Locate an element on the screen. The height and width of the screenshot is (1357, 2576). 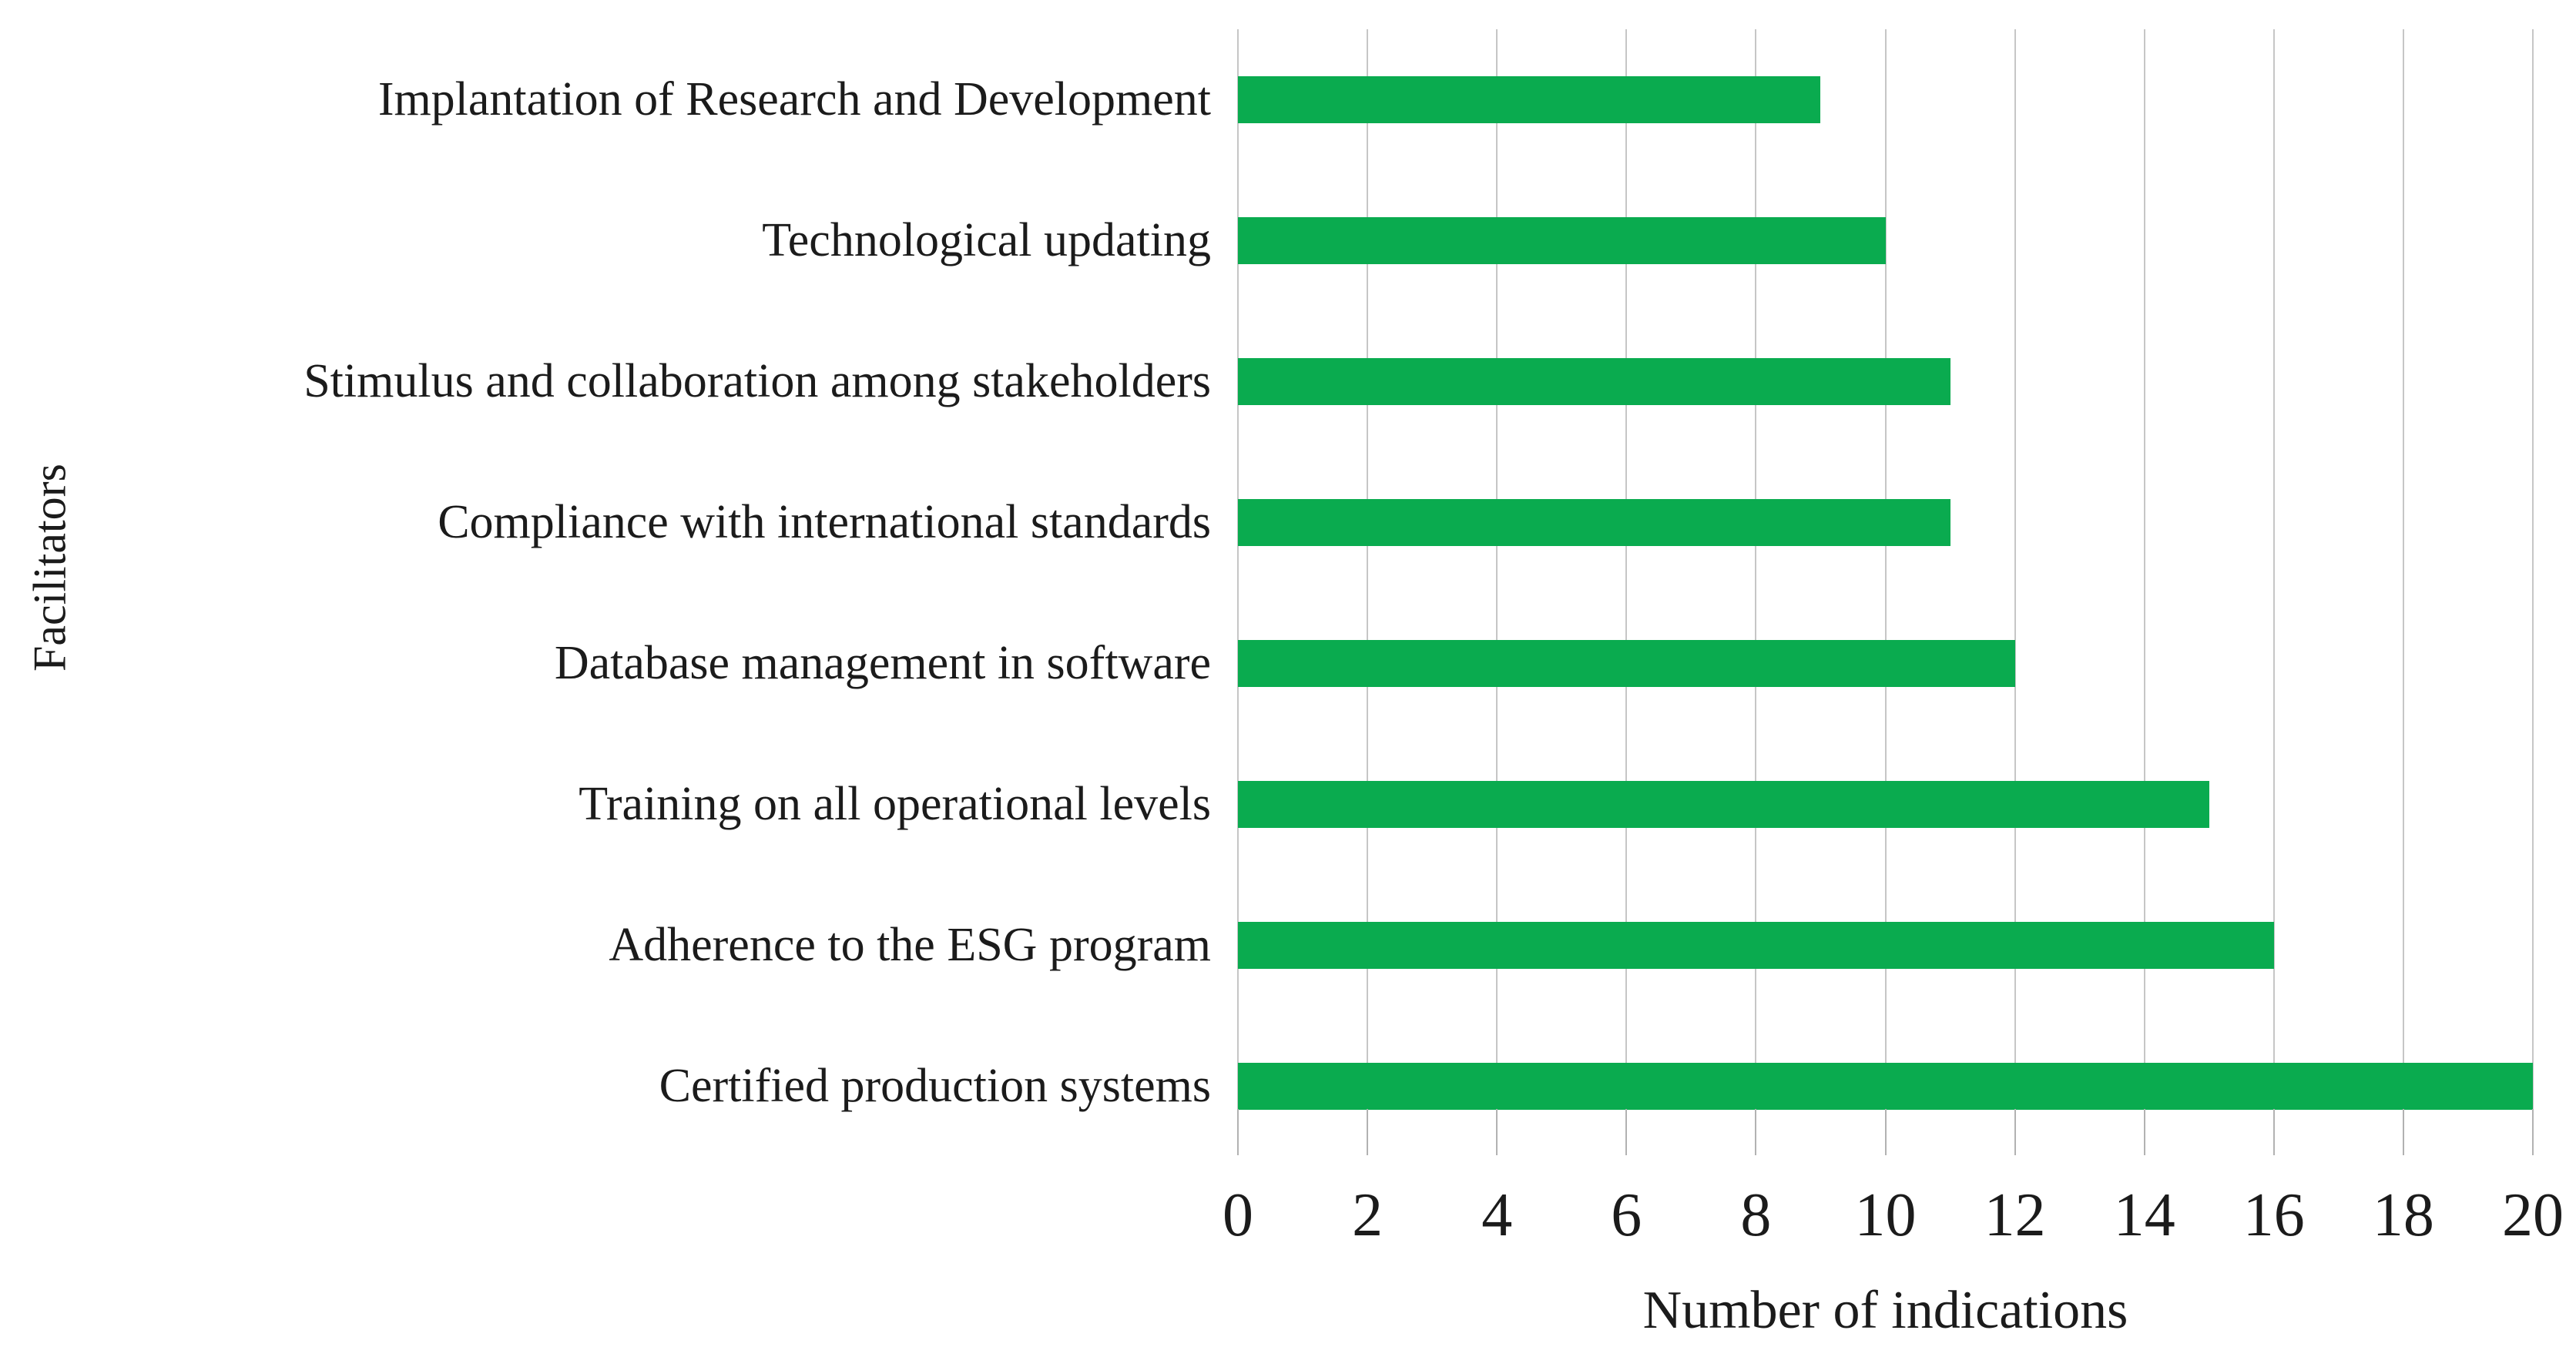
x-tick-label: 2 is located at coordinates (1368, 1215).